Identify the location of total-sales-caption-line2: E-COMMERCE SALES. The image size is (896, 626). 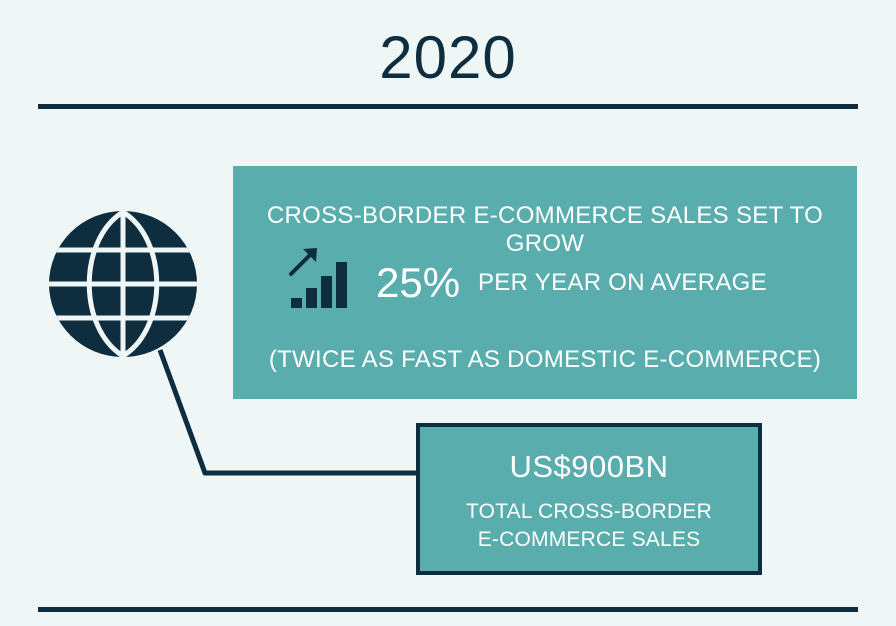
(589, 539).